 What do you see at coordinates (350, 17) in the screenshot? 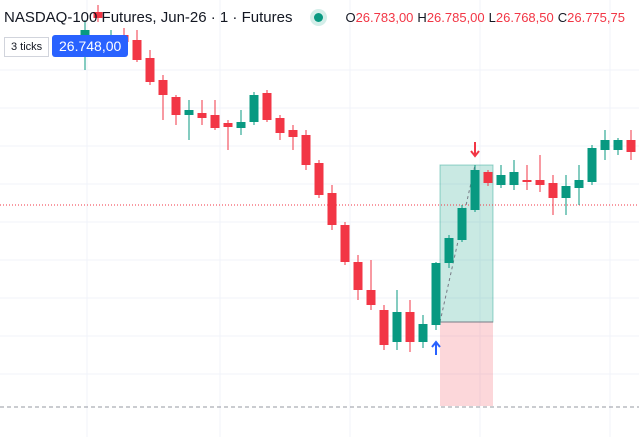
I see `ohlc-key: O` at bounding box center [350, 17].